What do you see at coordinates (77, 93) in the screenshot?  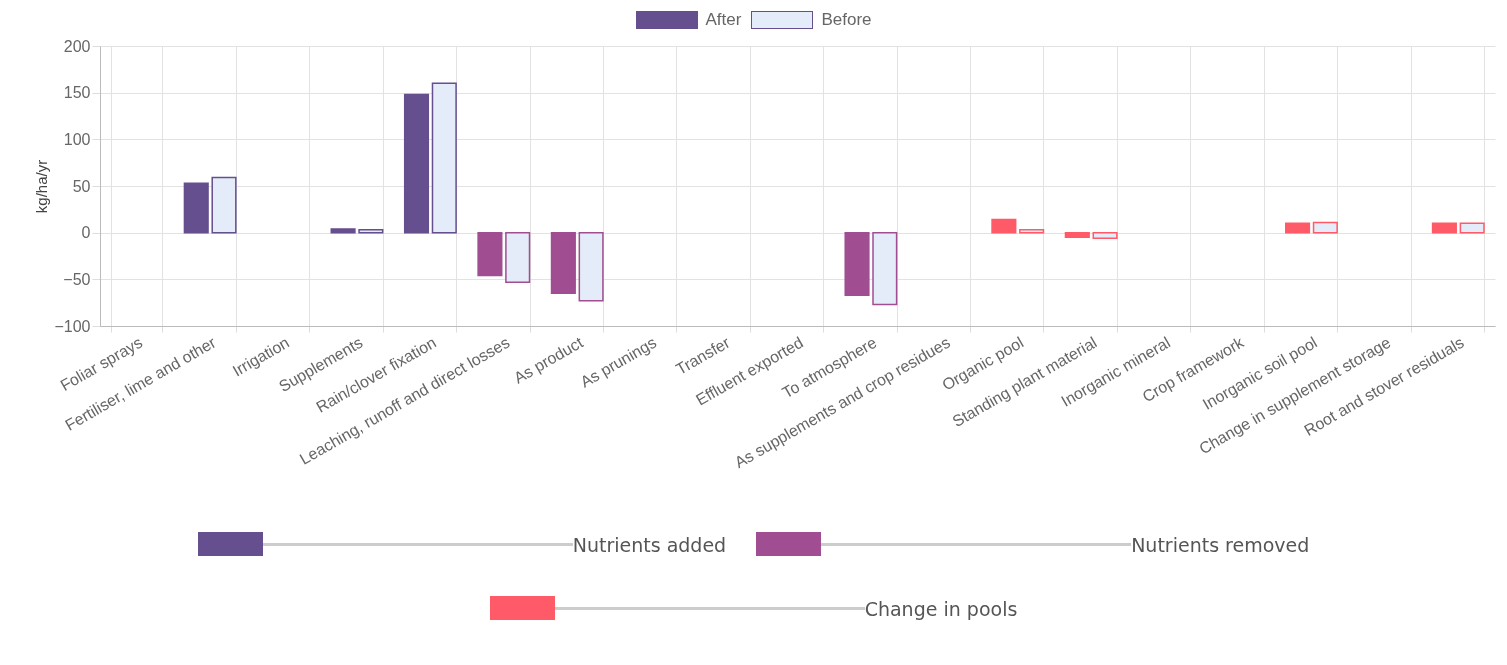 I see `y-tick-label: 150` at bounding box center [77, 93].